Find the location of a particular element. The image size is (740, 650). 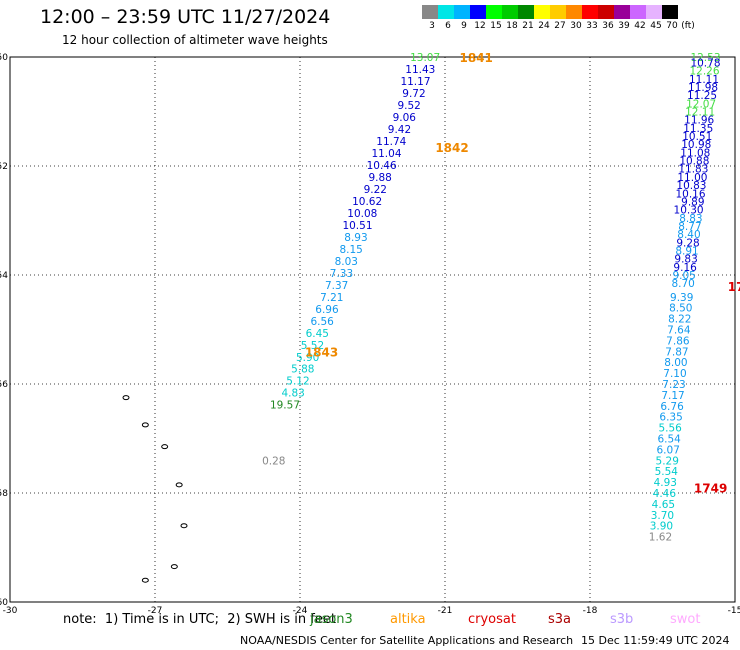

wave-height-label-track2: 11.96 is located at coordinates (699, 121).